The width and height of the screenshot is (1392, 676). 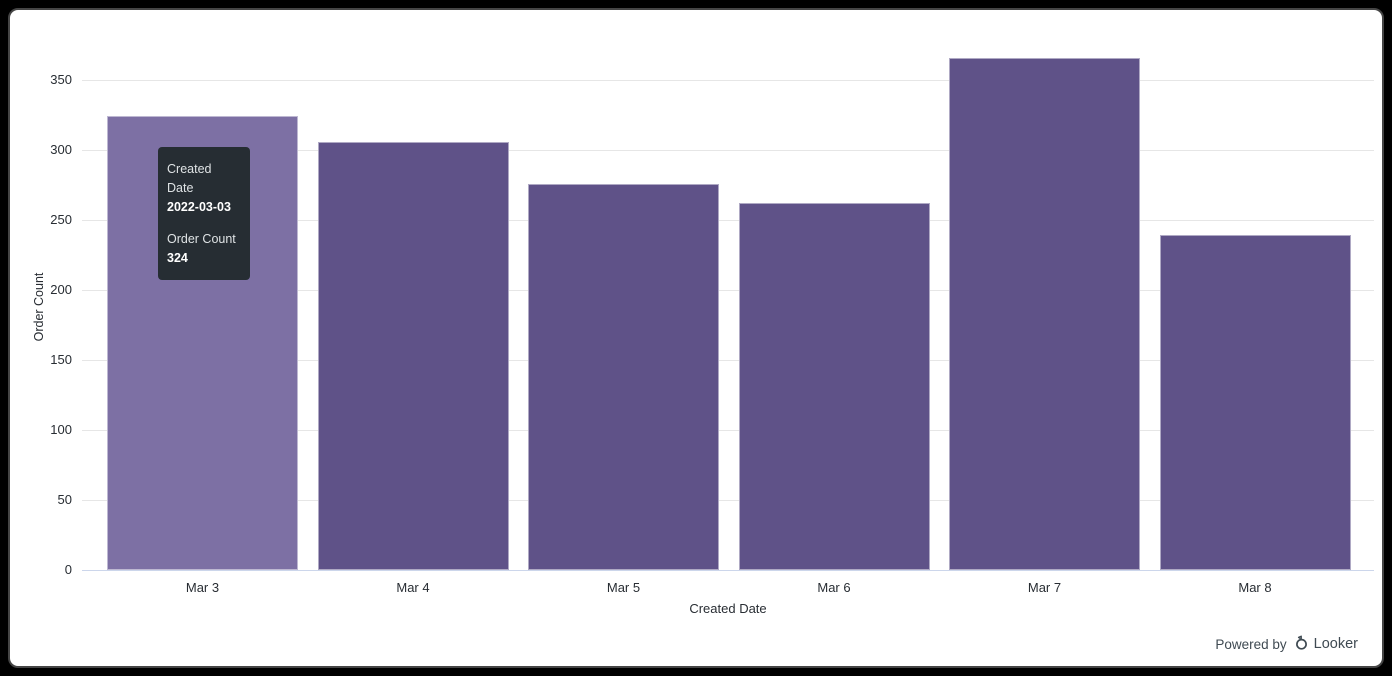 What do you see at coordinates (1301, 644) in the screenshot?
I see `looker-logo-icon` at bounding box center [1301, 644].